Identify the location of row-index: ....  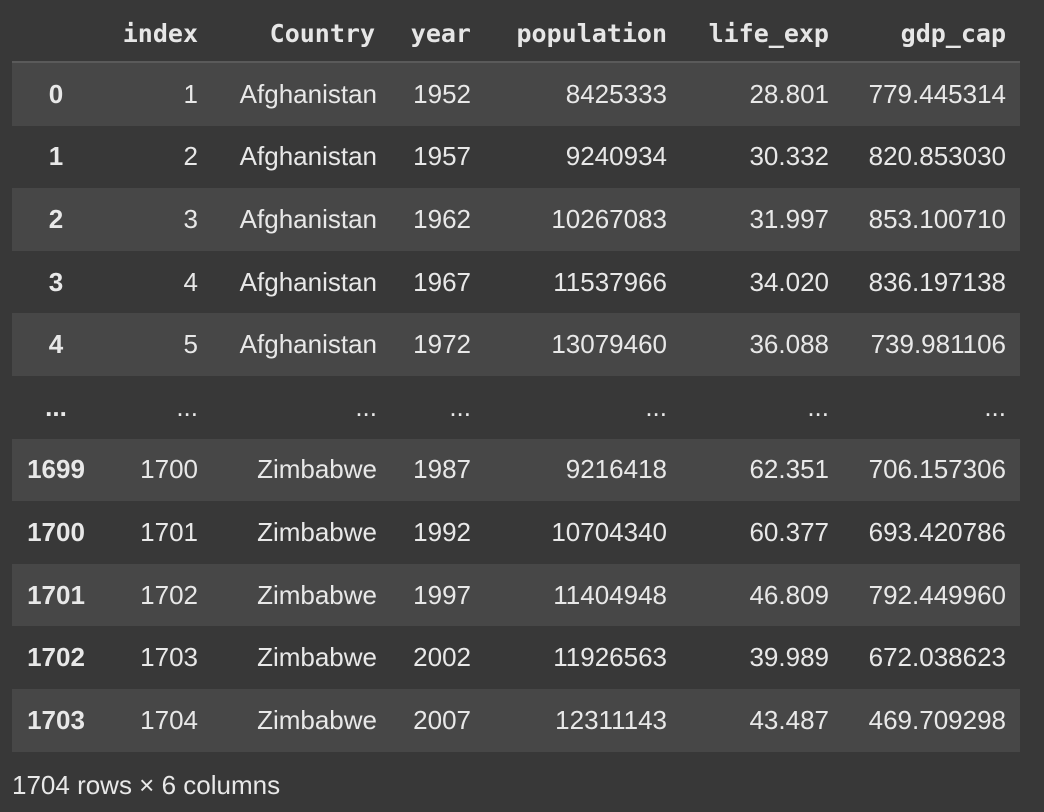
(56, 406).